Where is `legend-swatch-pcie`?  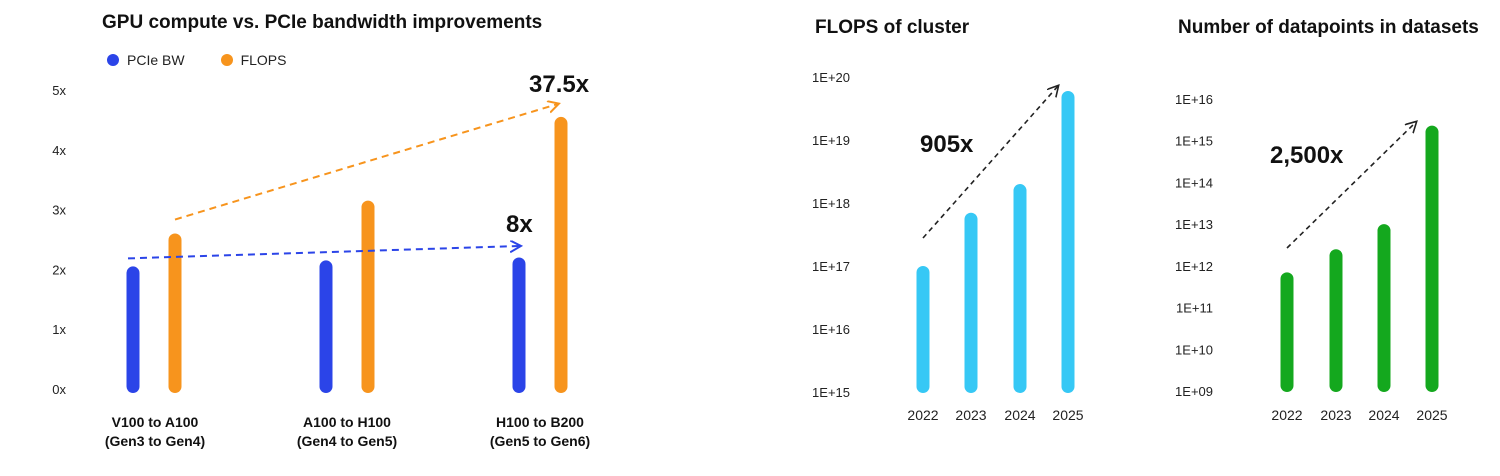
legend-swatch-pcie is located at coordinates (113, 60).